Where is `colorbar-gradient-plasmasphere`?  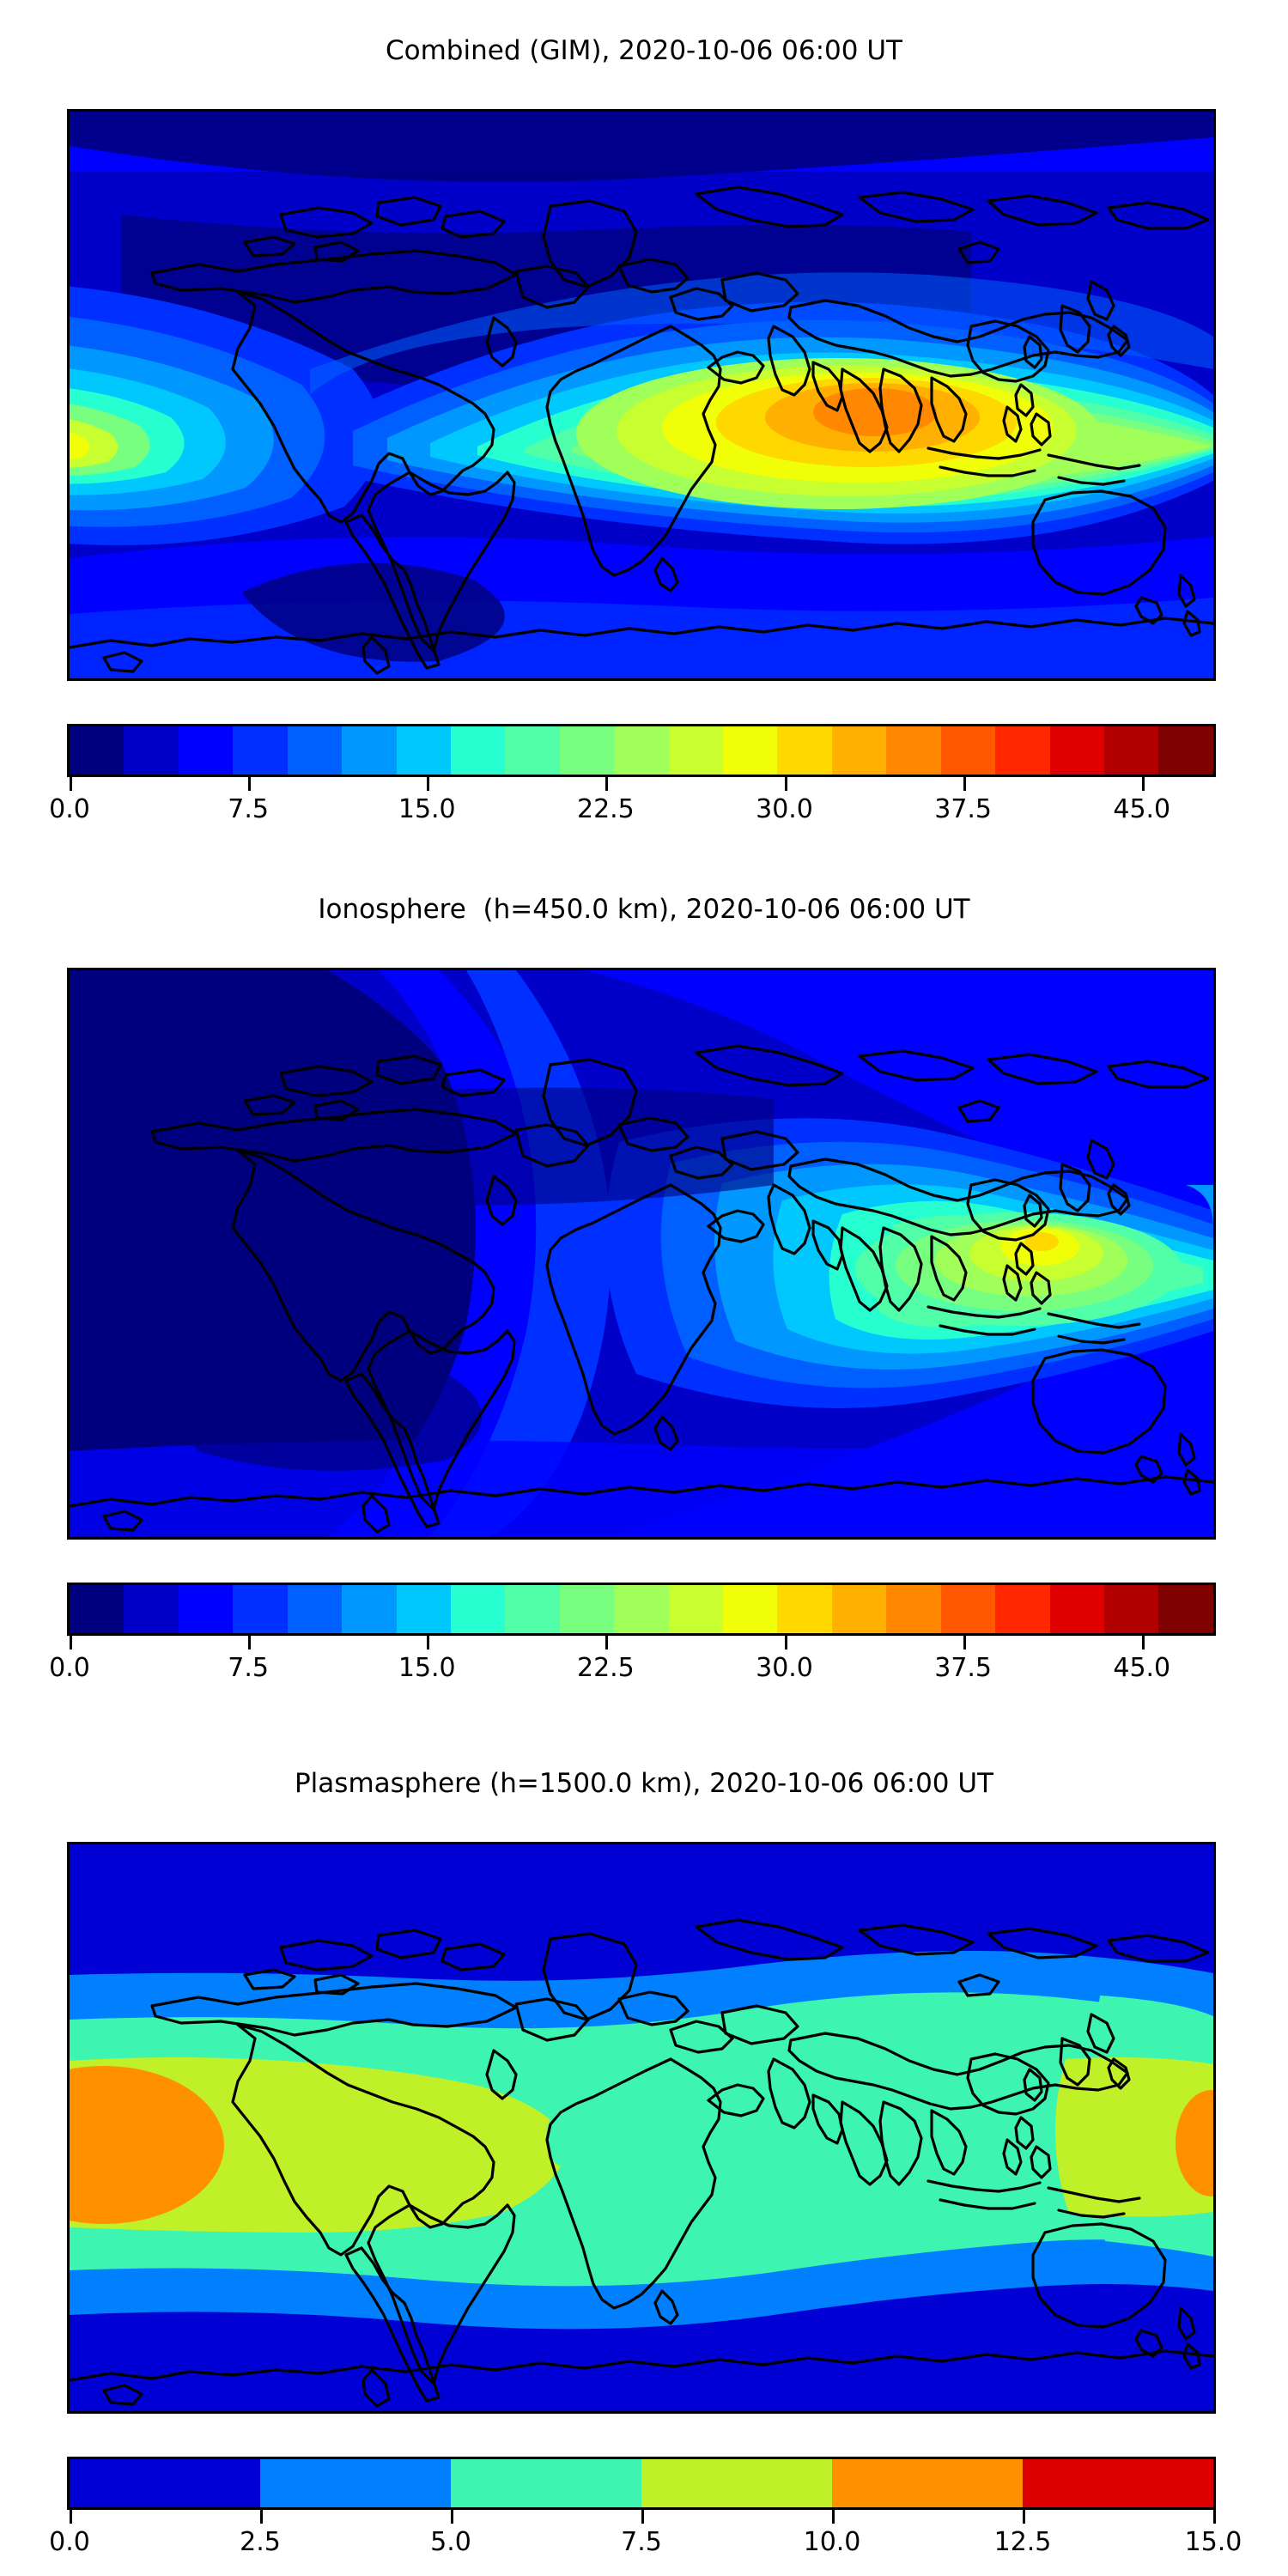 colorbar-gradient-plasmasphere is located at coordinates (641, 2484).